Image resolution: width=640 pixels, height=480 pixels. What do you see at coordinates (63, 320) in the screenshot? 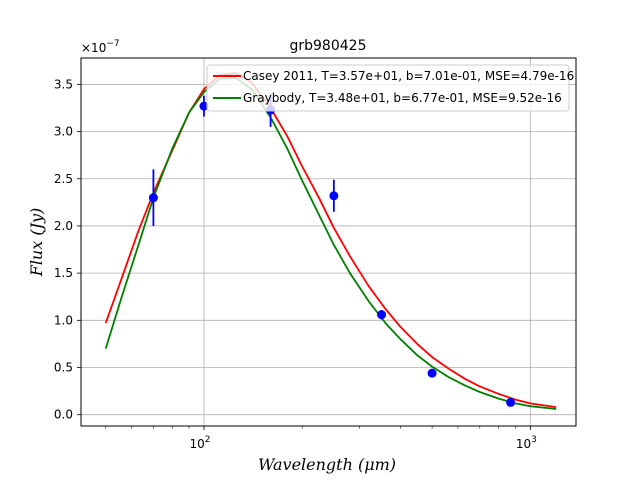
I see `y-tick-label-2: 1.0` at bounding box center [63, 320].